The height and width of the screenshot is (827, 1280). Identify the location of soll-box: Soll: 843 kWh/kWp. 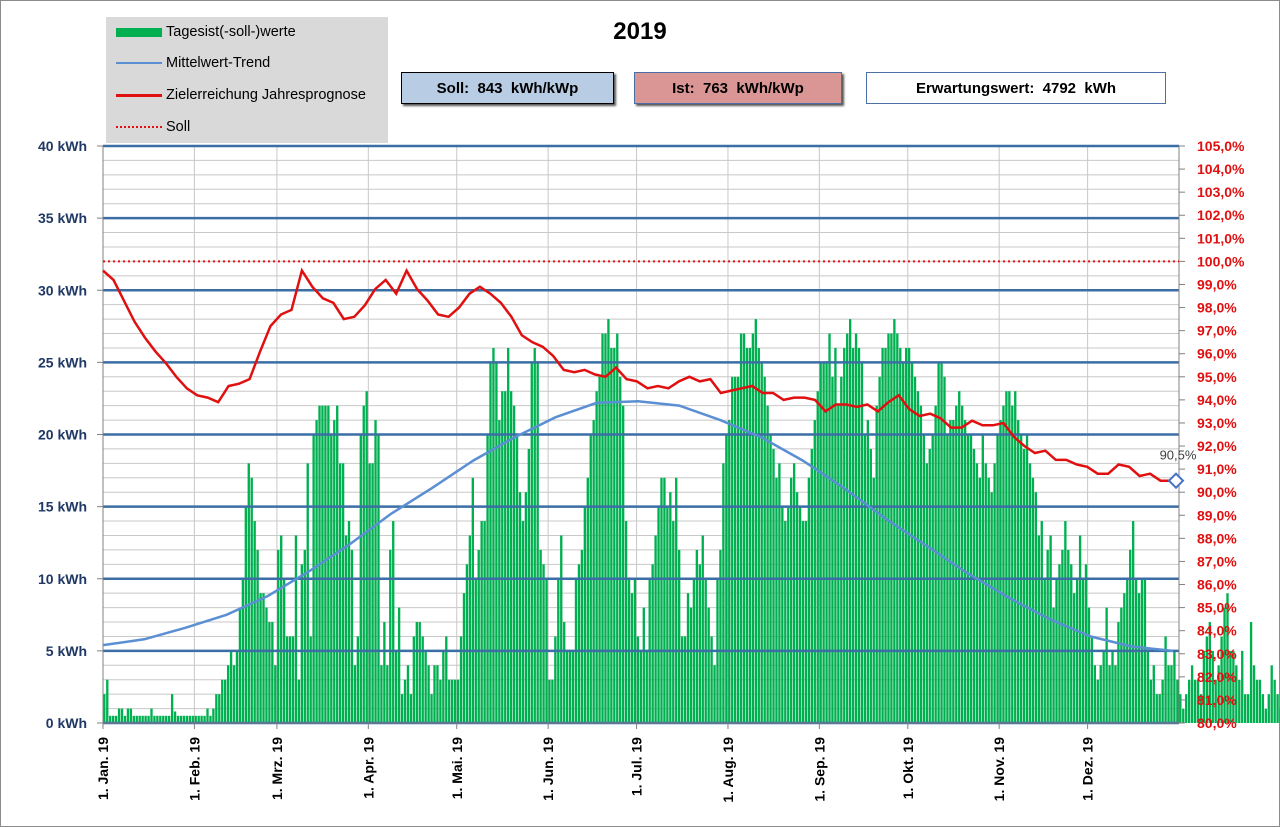
(507, 88).